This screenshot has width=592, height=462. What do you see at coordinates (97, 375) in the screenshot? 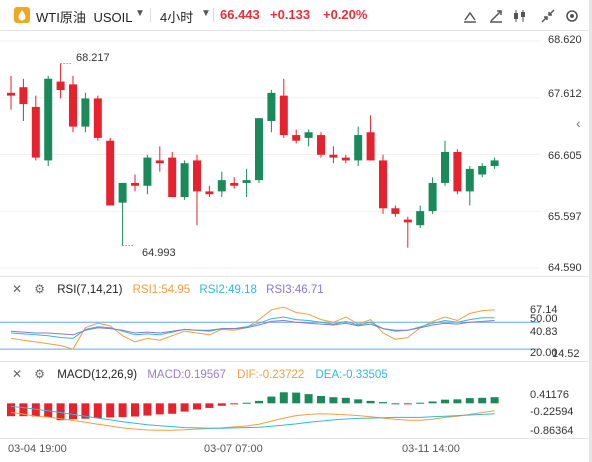
I see `macd-indicator-name: MACD(12,26,9)` at bounding box center [97, 375].